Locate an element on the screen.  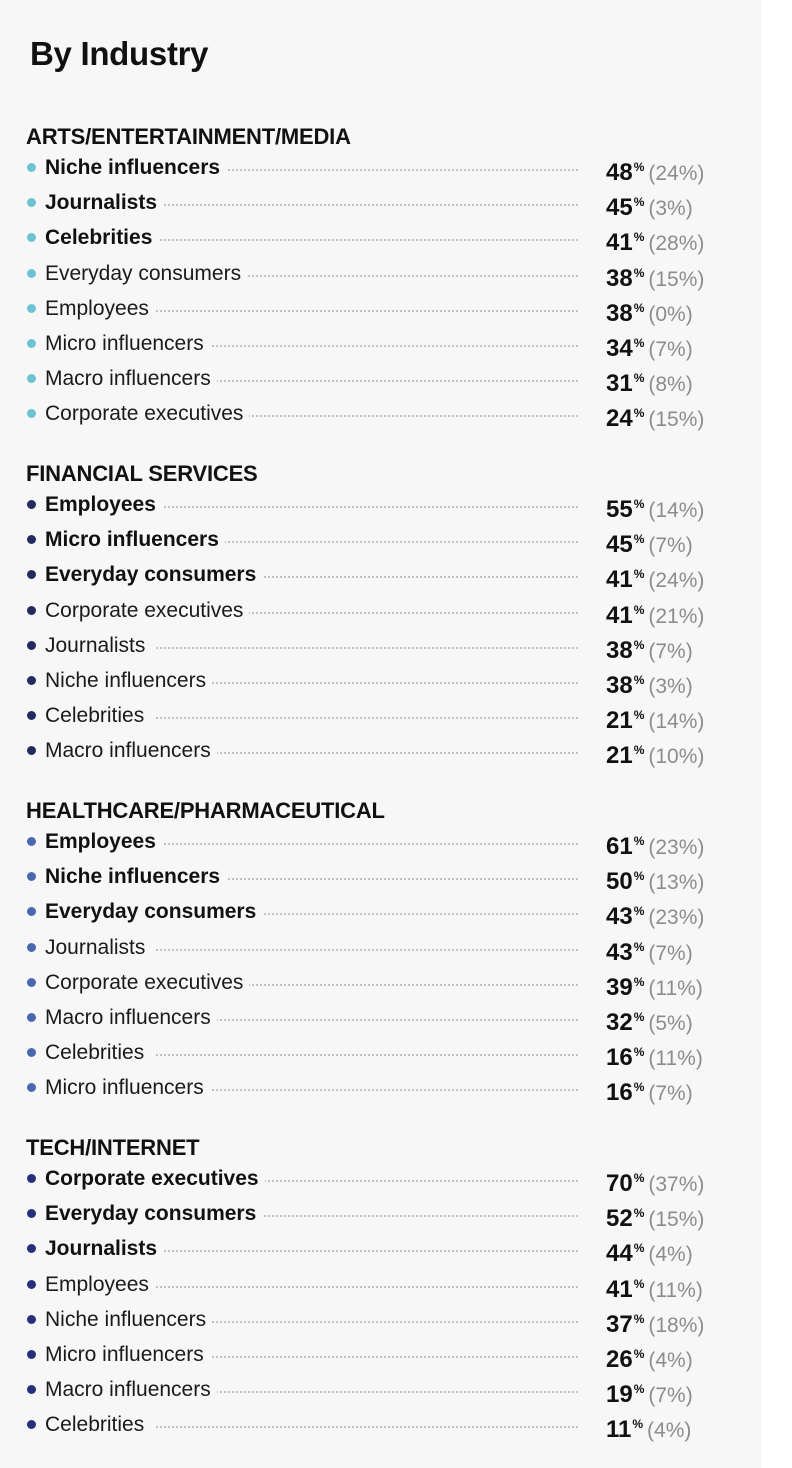
value-label: 37% (18%) is located at coordinates (655, 1322).